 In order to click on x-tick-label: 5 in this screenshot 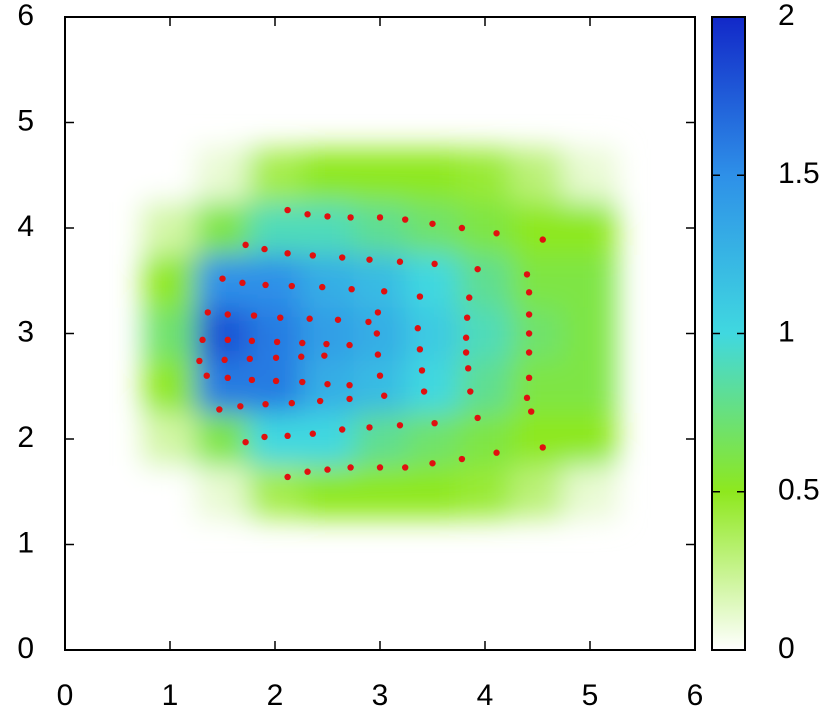, I will do `click(590, 695)`.